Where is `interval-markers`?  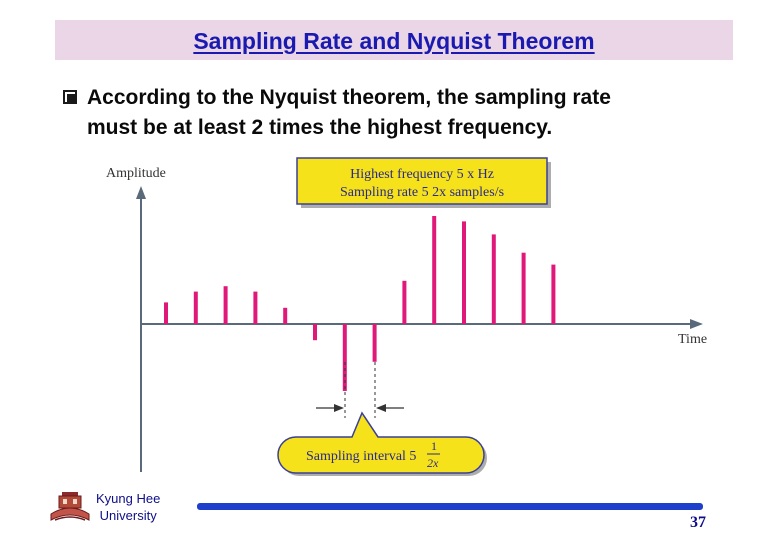 interval-markers is located at coordinates (360, 390).